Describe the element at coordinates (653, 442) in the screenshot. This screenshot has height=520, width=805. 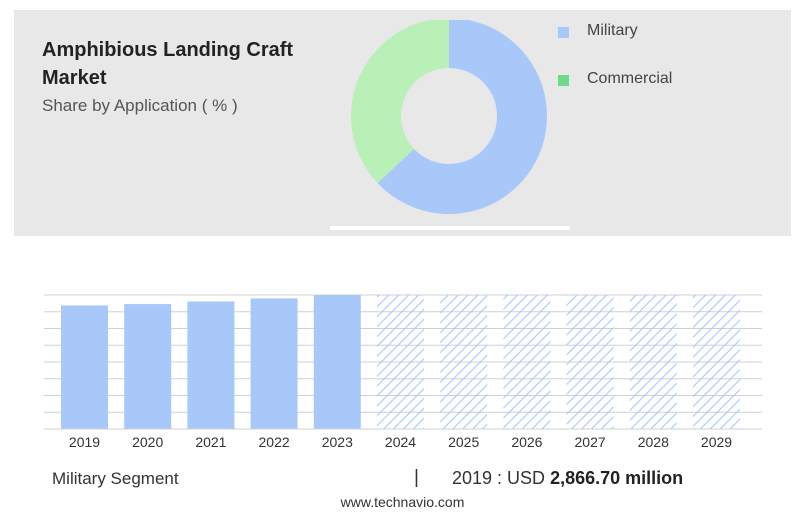
I see `x-tick-label-2028: 2028` at that location.